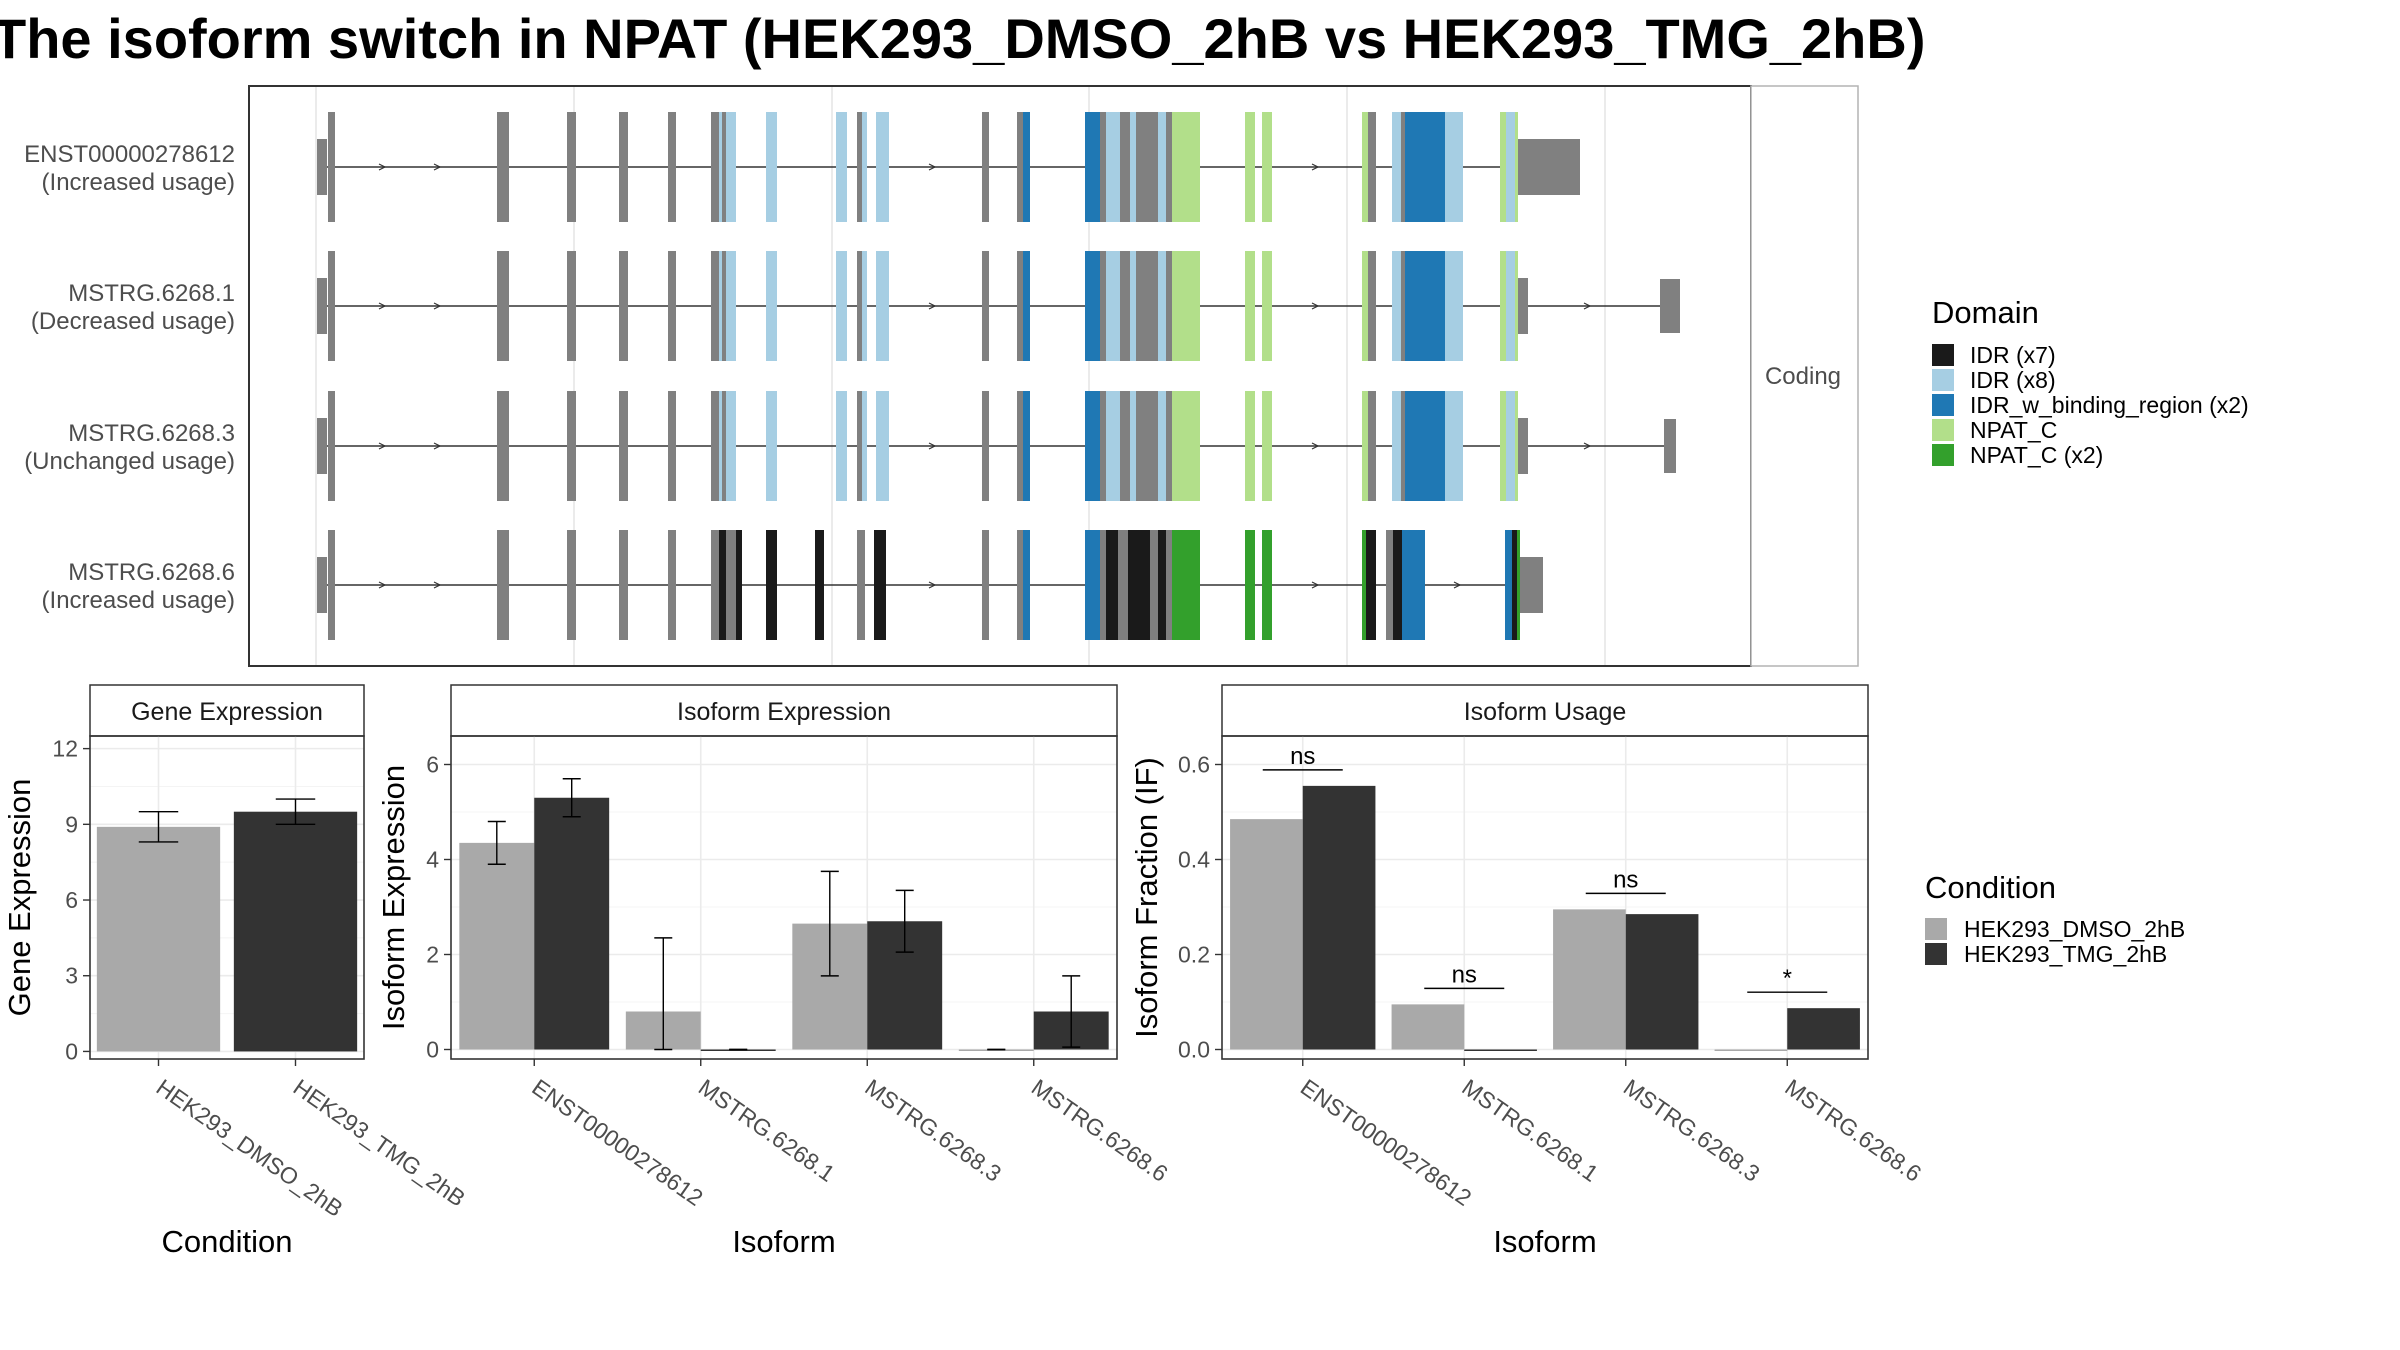  What do you see at coordinates (71, 1051) in the screenshot?
I see `y-tick-label: 0` at bounding box center [71, 1051].